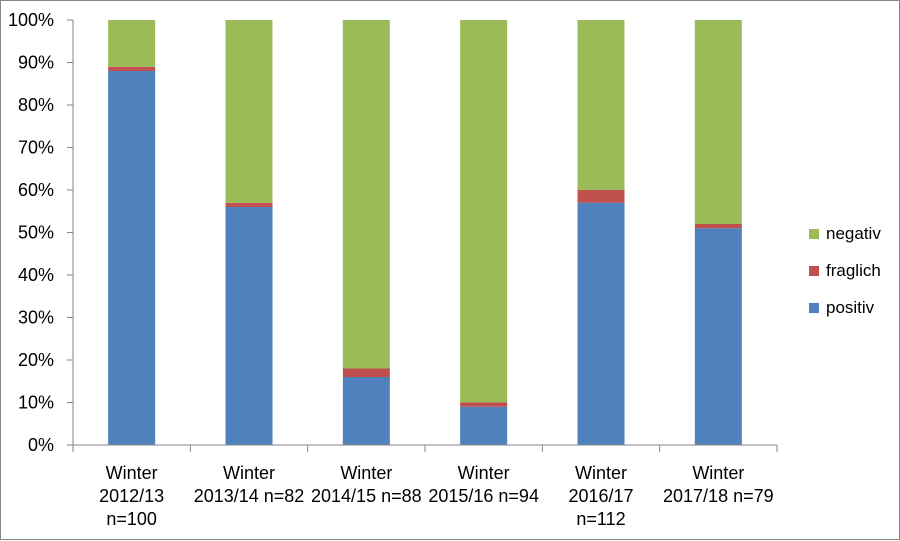  What do you see at coordinates (131, 519) in the screenshot?
I see `x-category-label: n=100` at bounding box center [131, 519].